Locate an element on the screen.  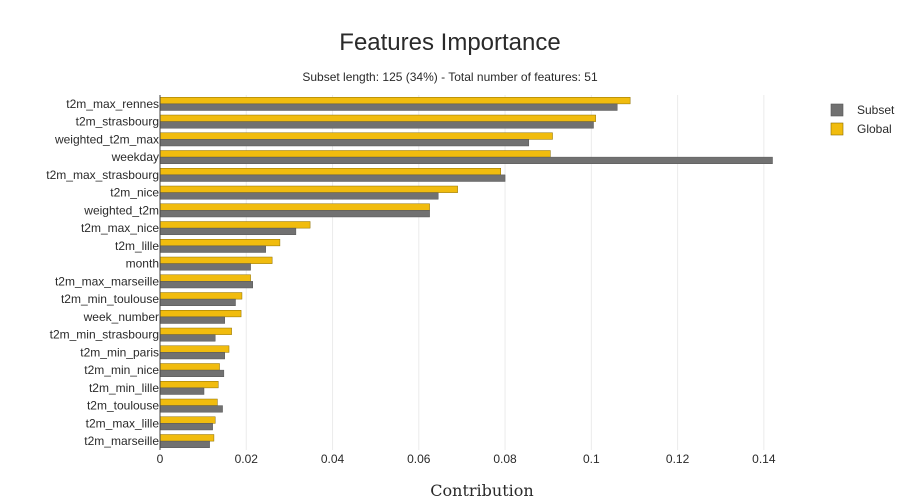
x-tick-label: 0.08 is located at coordinates (505, 459).